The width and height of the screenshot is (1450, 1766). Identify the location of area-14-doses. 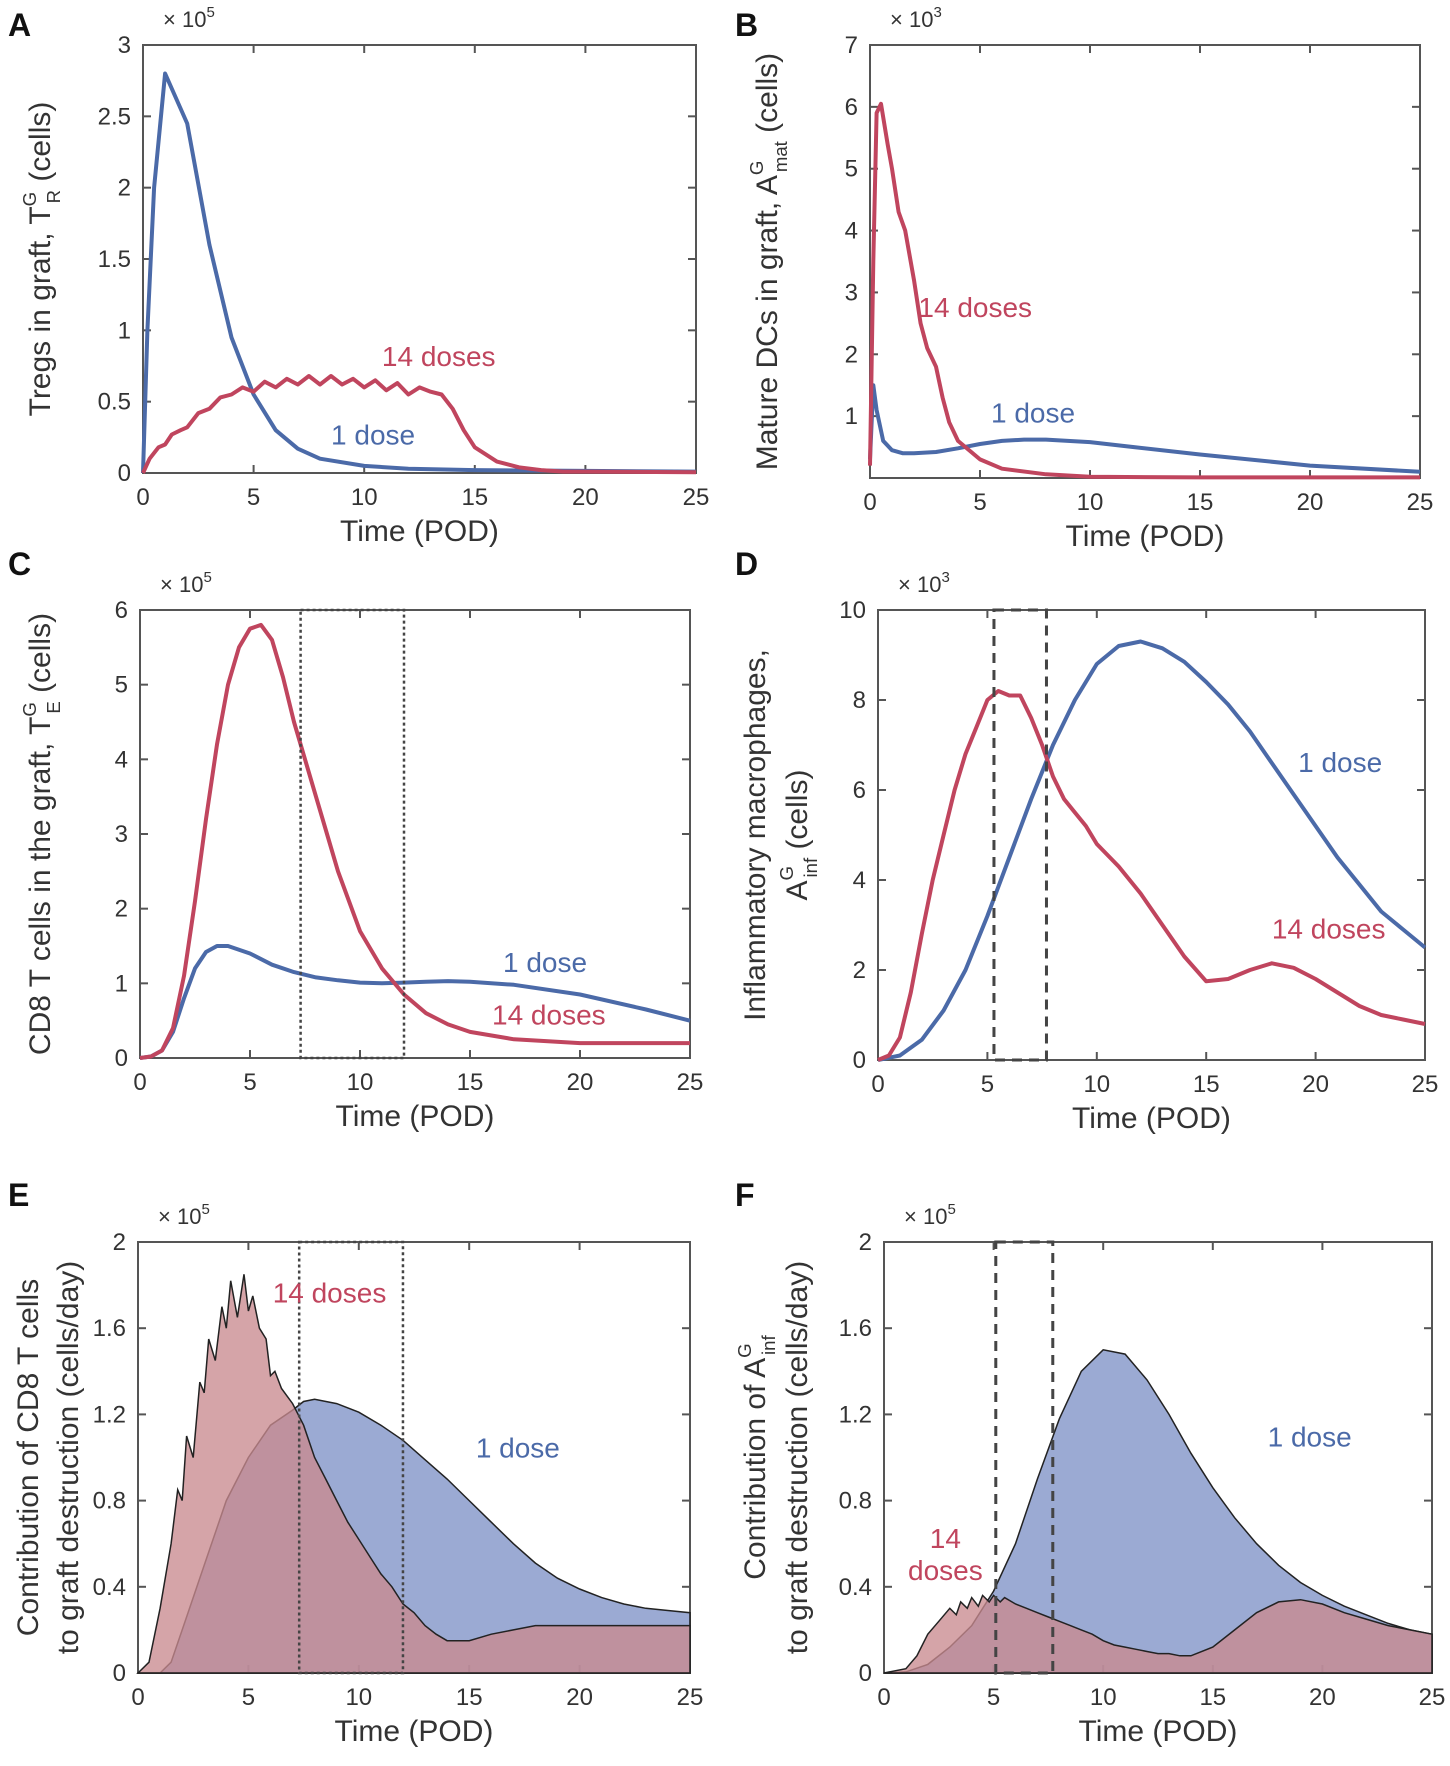
(1158, 1634).